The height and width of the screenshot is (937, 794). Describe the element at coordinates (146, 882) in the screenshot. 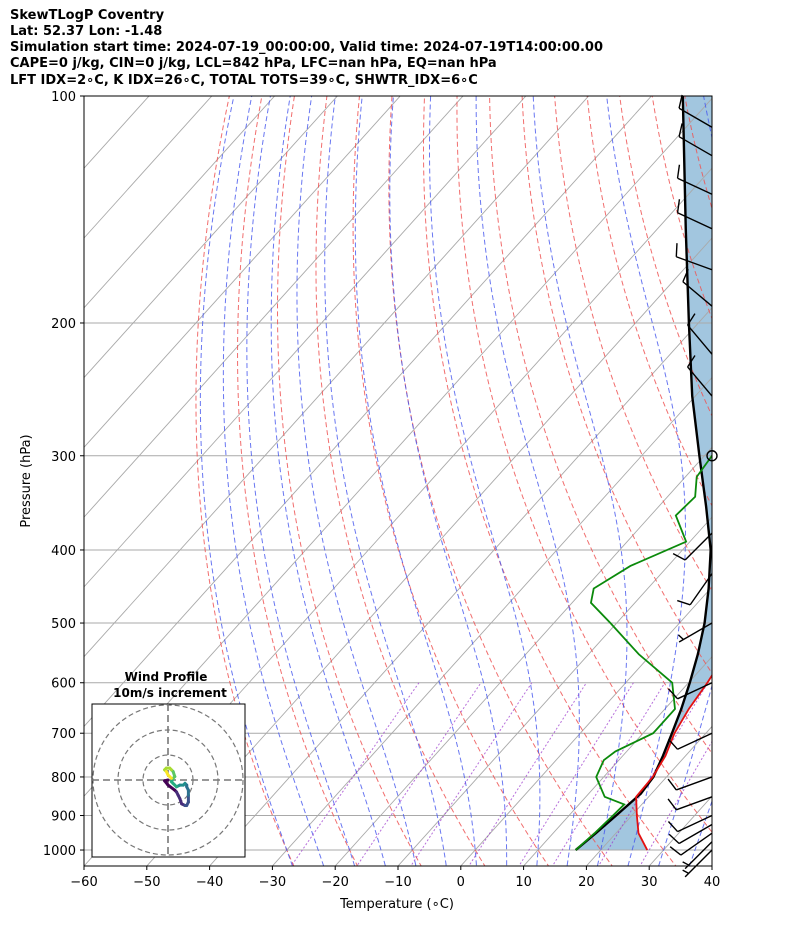

I see `x-tick-label: −50` at that location.